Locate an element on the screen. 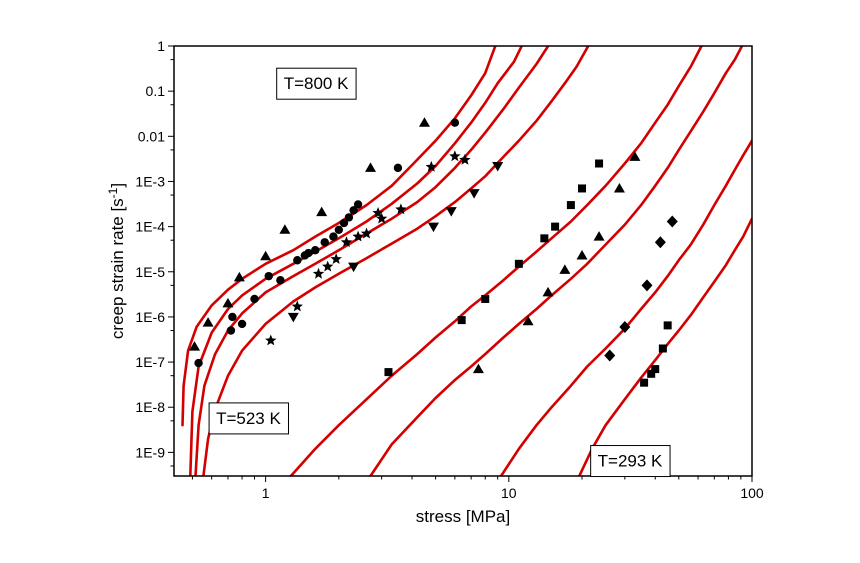 The height and width of the screenshot is (563, 860). annotation-box: T=293 K is located at coordinates (630, 461).